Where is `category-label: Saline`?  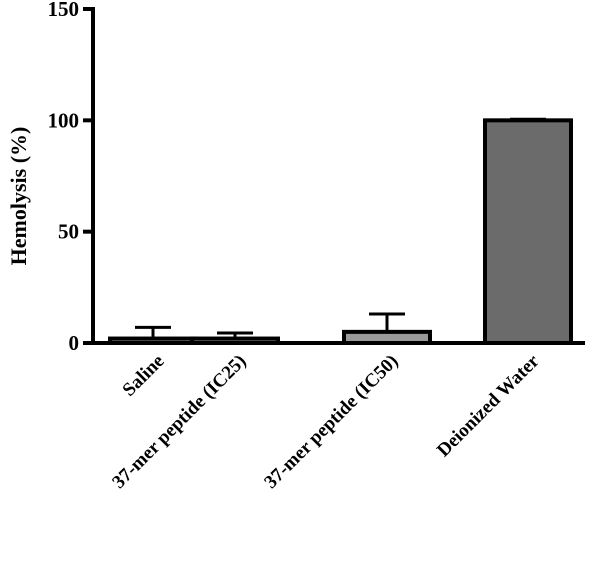 category-label: Saline is located at coordinates (144, 376).